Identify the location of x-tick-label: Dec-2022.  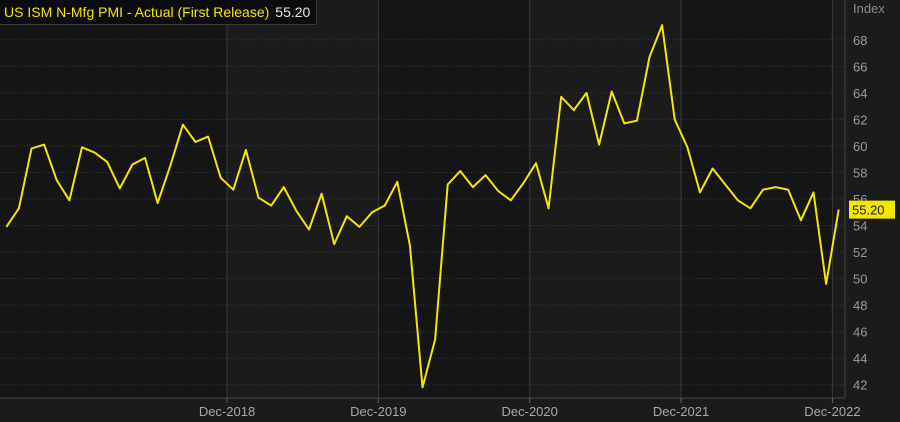
(832, 411).